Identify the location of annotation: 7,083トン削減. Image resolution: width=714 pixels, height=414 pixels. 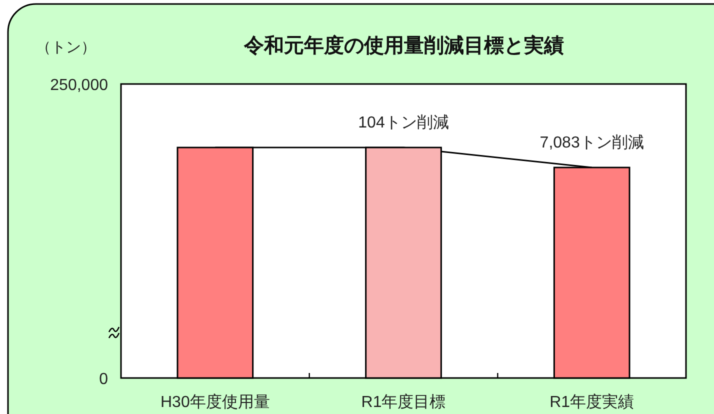
(592, 142).